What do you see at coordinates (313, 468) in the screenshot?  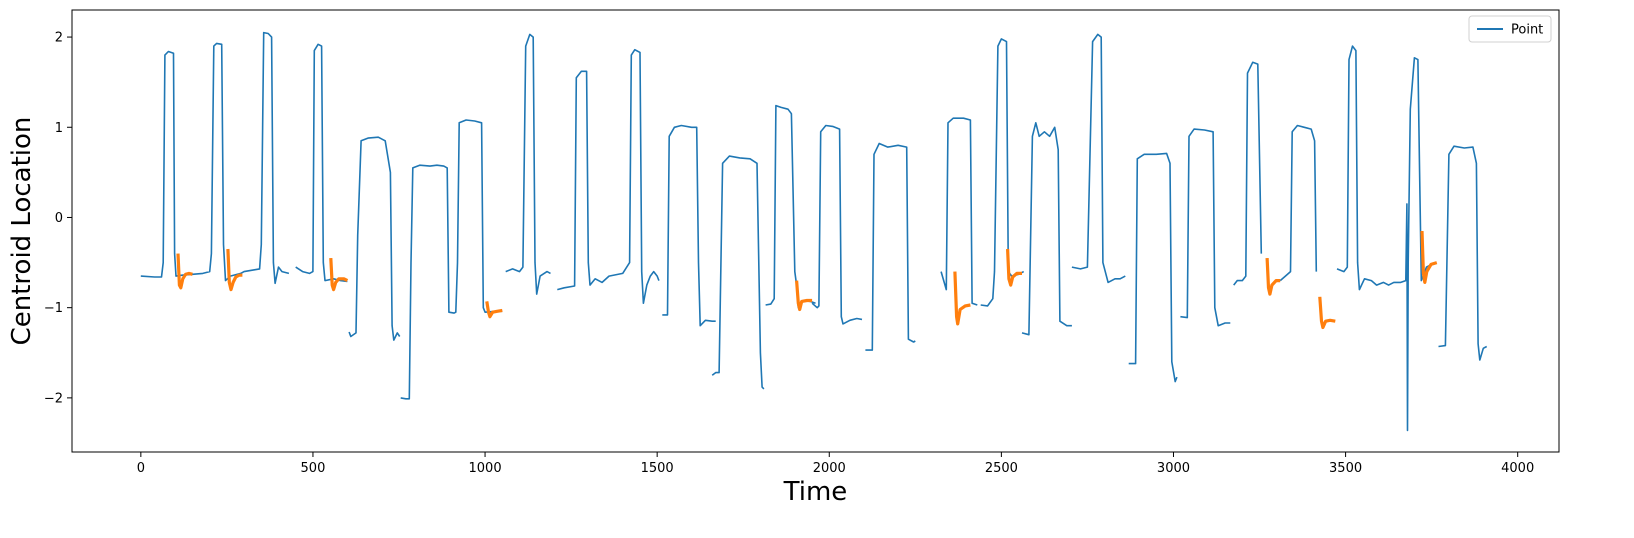 I see `x-tick-label: 500` at bounding box center [313, 468].